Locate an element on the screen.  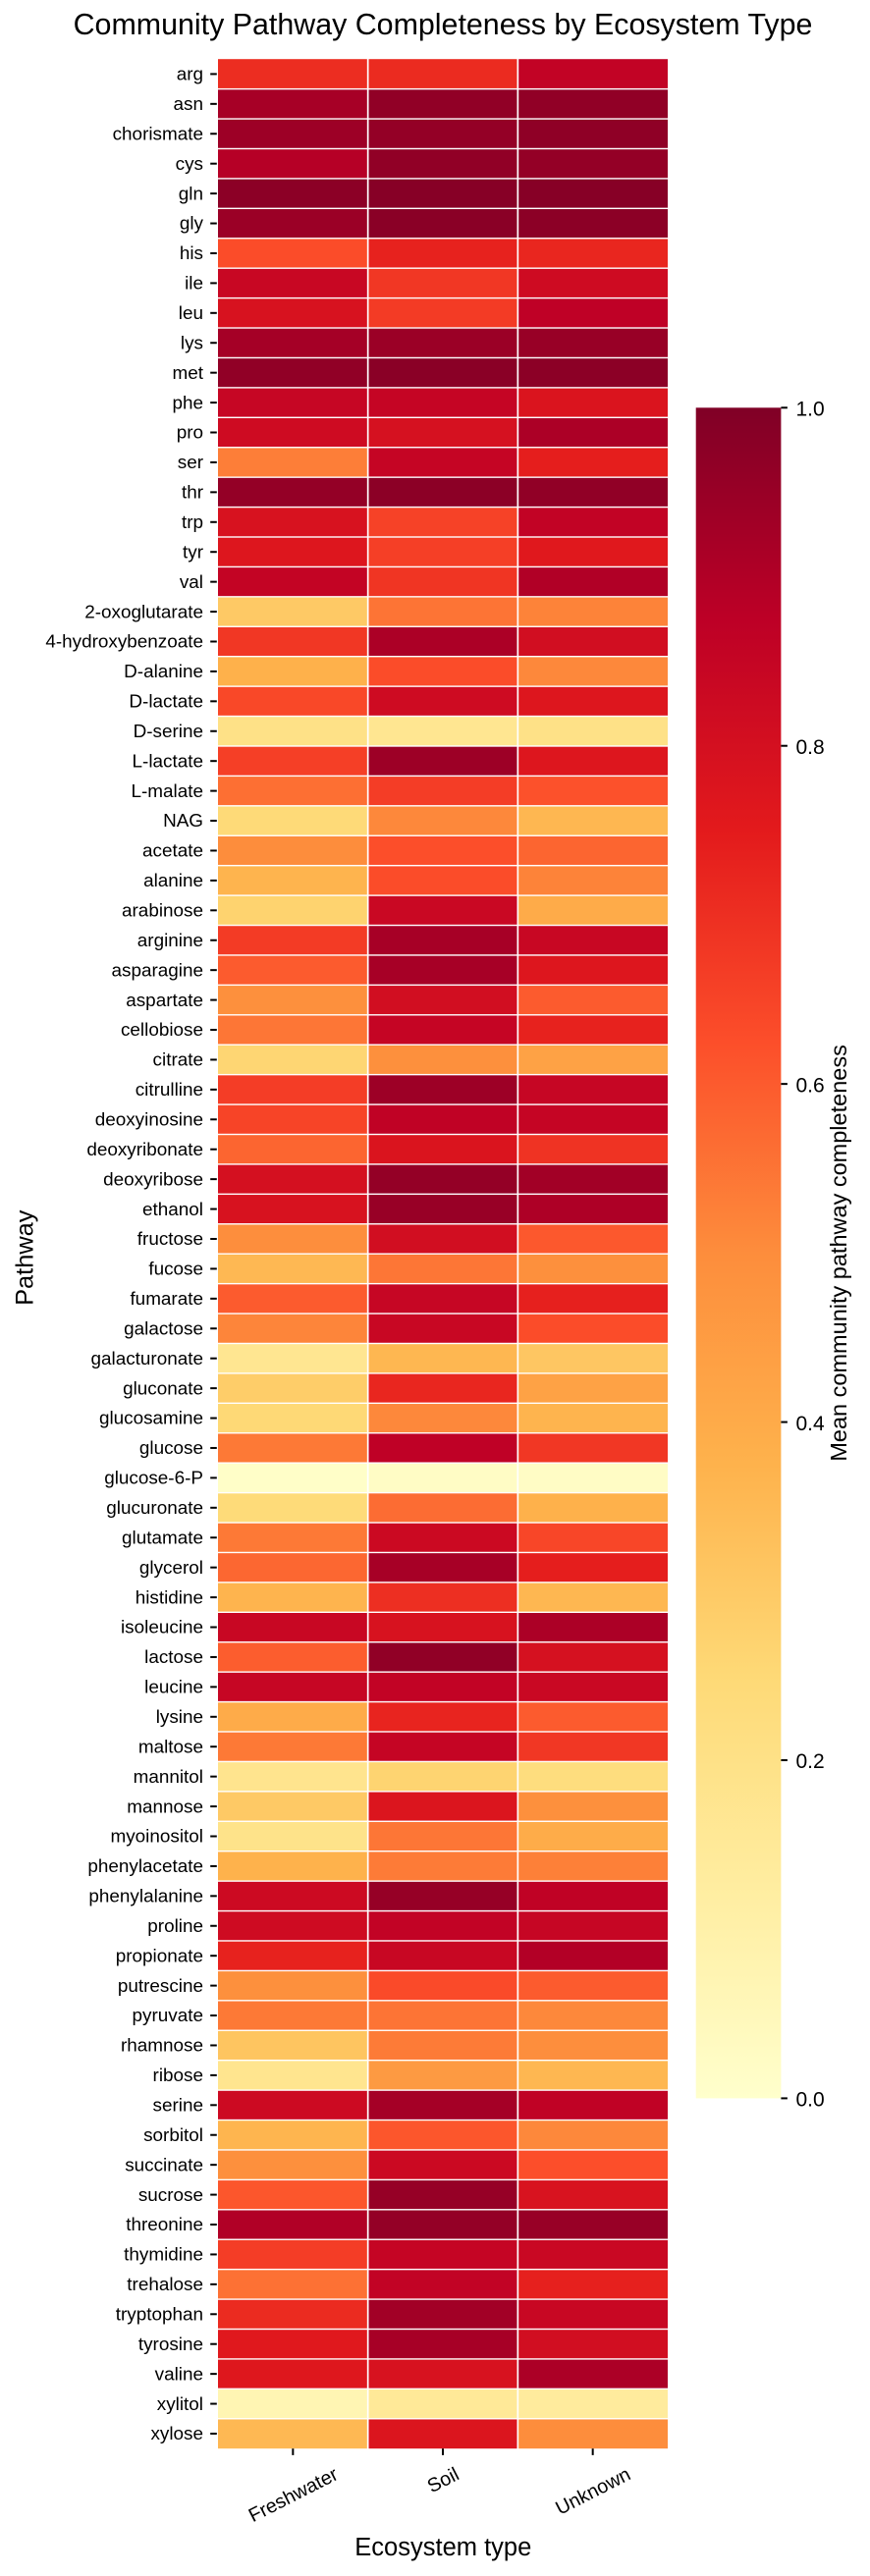
svg-text: cys is located at coordinates (190, 164).